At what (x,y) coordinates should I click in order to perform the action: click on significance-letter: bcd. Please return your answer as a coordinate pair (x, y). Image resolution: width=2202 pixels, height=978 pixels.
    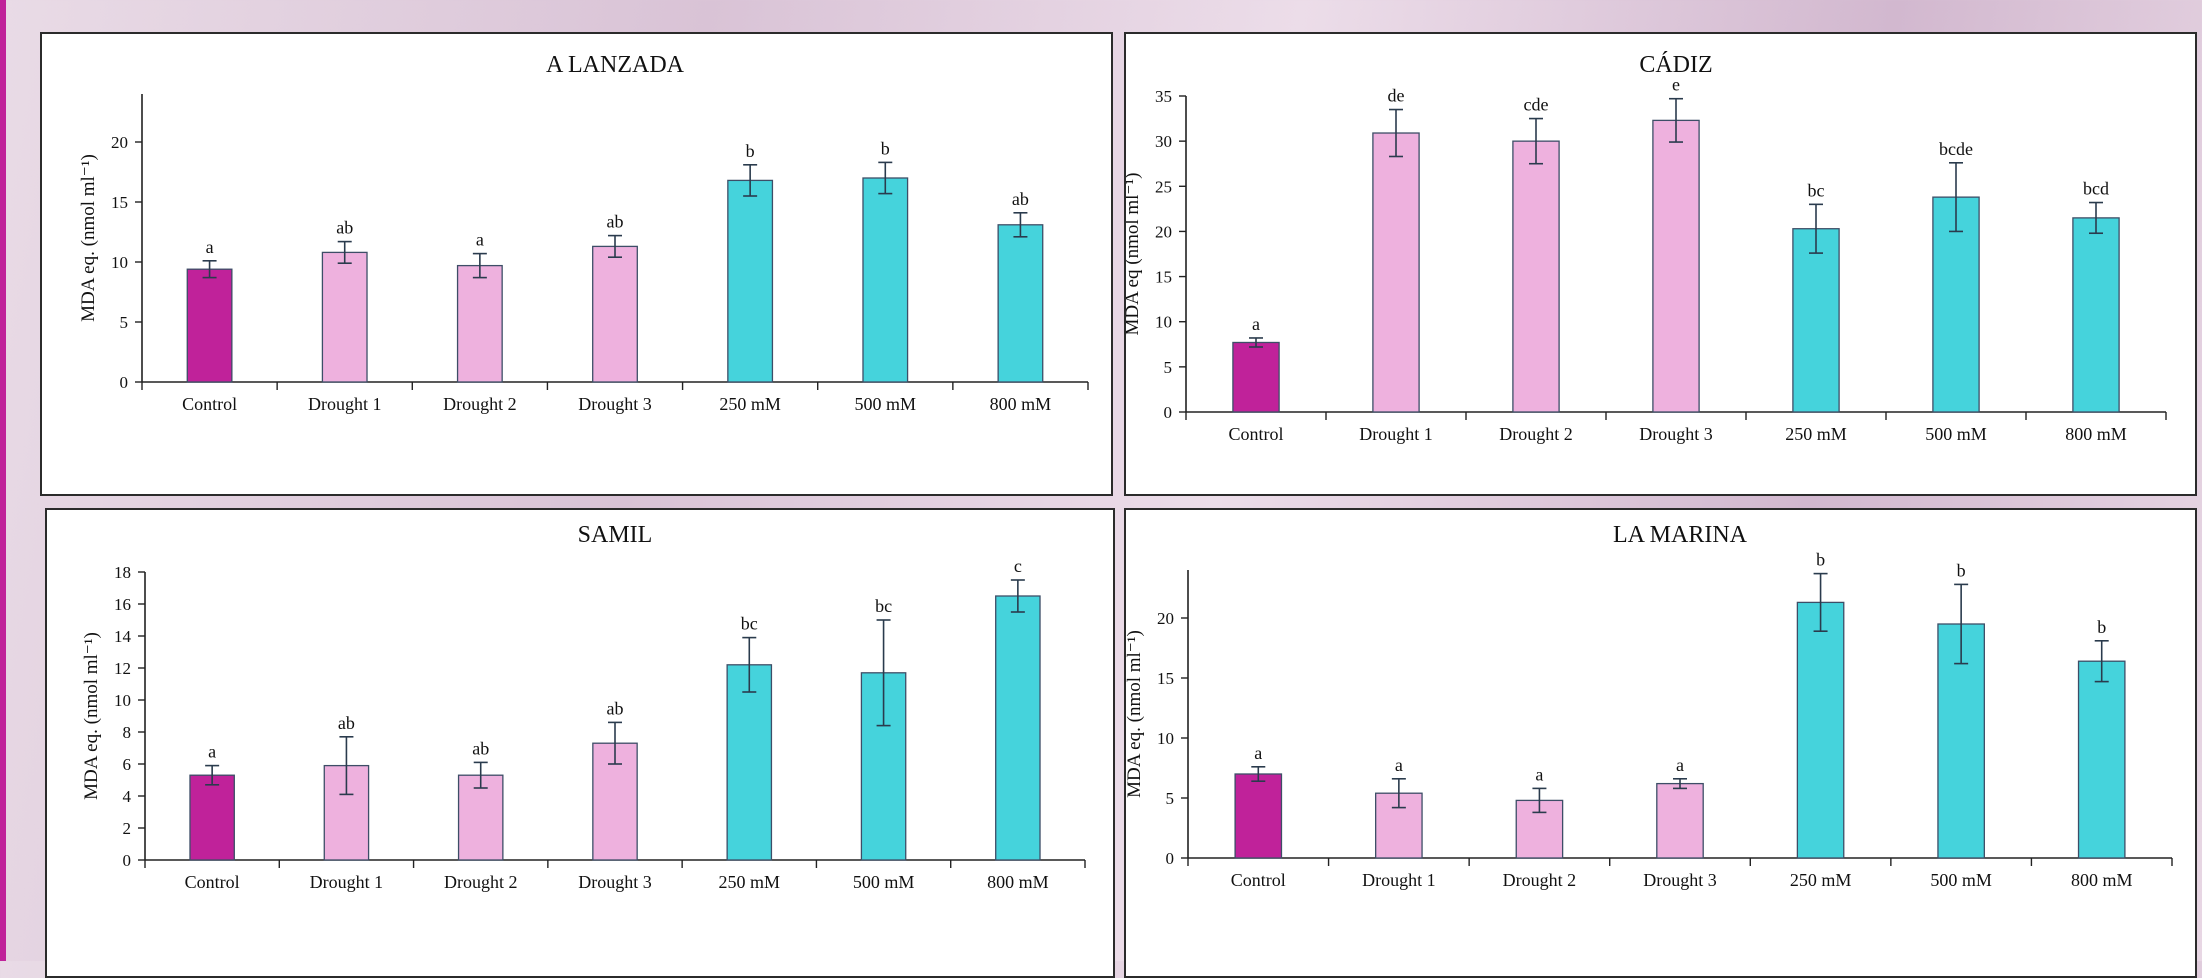
    Looking at the image, I should click on (2096, 189).